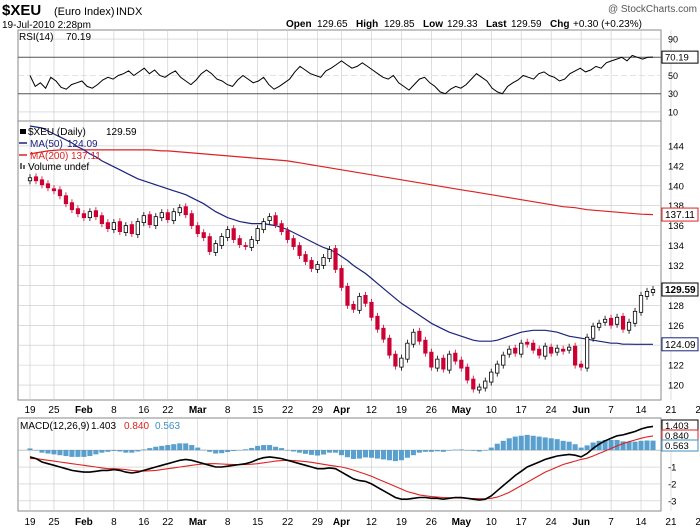 The width and height of the screenshot is (700, 530). What do you see at coordinates (46, 144) in the screenshot?
I see `ma50-legend-label: MA(50)` at bounding box center [46, 144].